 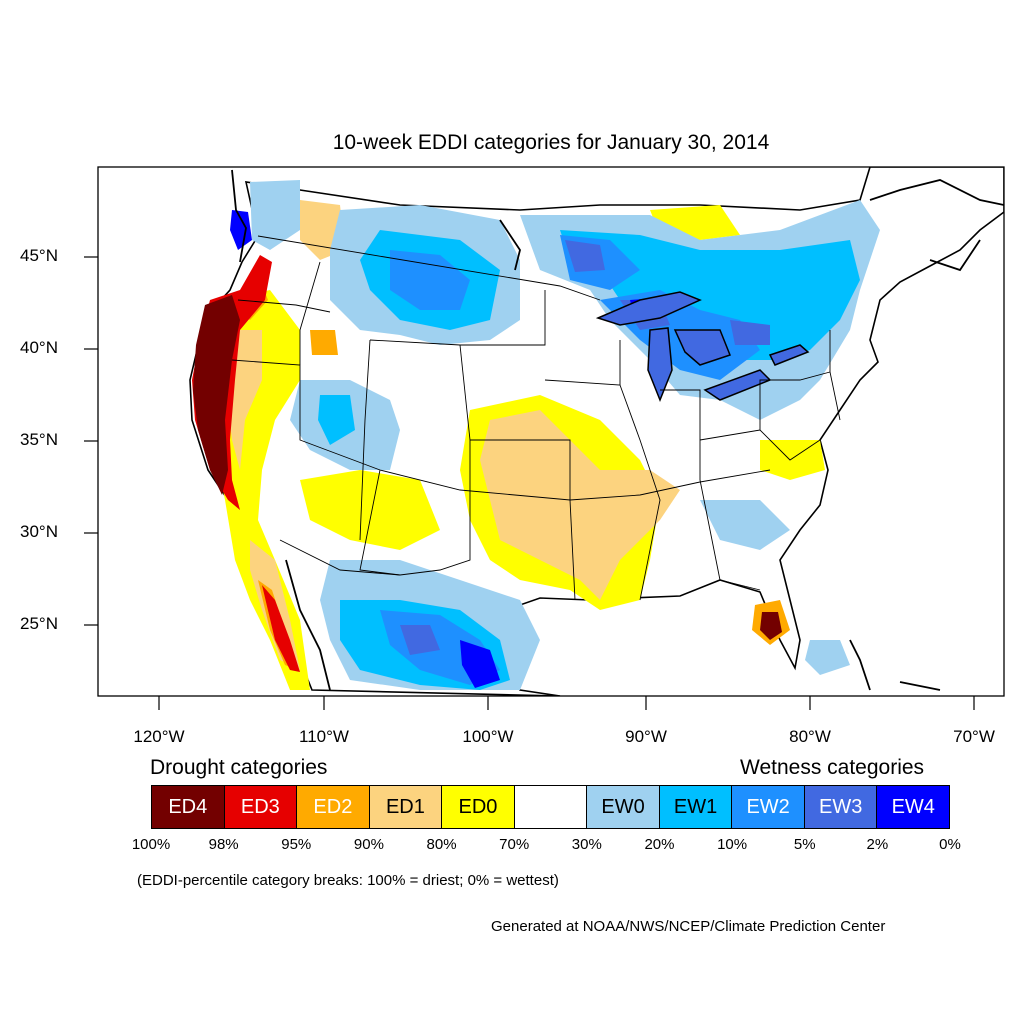 What do you see at coordinates (646, 736) in the screenshot?
I see `lon-label-90: 90°W` at bounding box center [646, 736].